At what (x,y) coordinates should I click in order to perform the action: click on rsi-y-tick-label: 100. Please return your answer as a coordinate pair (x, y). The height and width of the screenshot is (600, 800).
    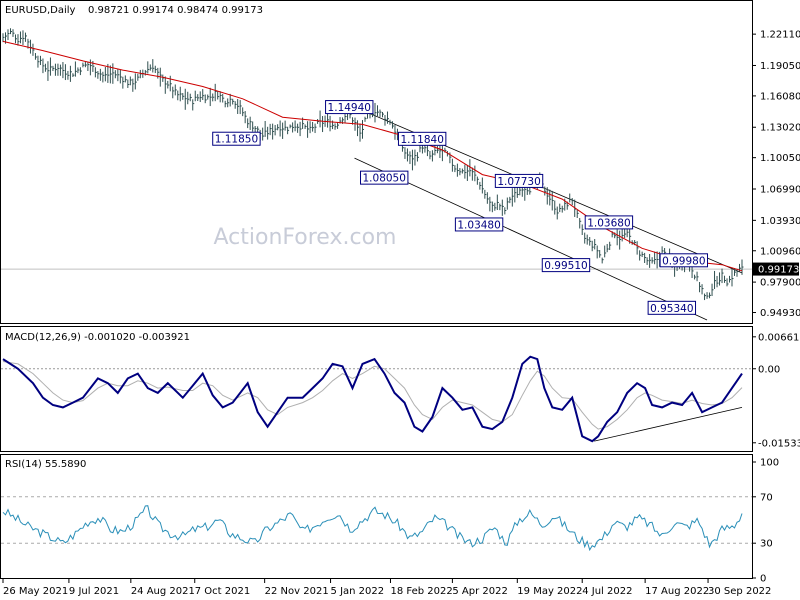
    Looking at the image, I should click on (769, 463).